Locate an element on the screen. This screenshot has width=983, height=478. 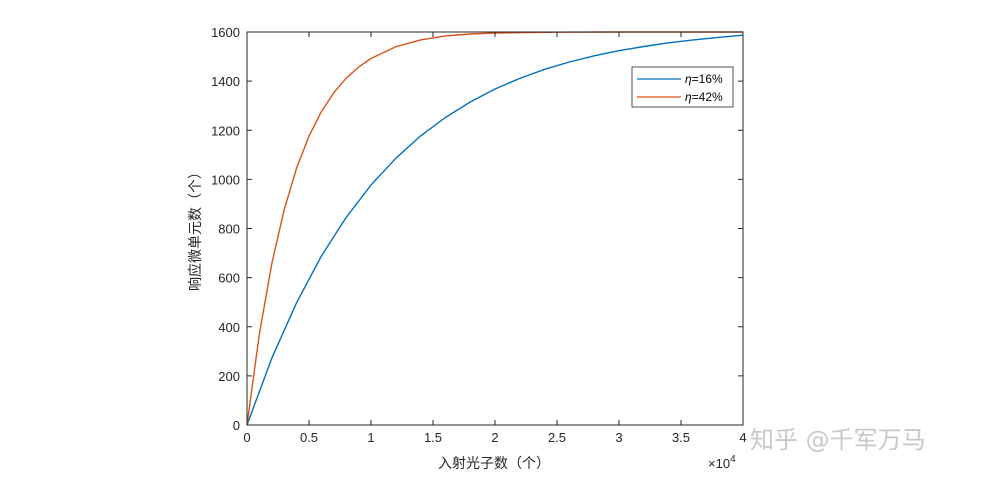
x-tick-label: 0 is located at coordinates (246, 437).